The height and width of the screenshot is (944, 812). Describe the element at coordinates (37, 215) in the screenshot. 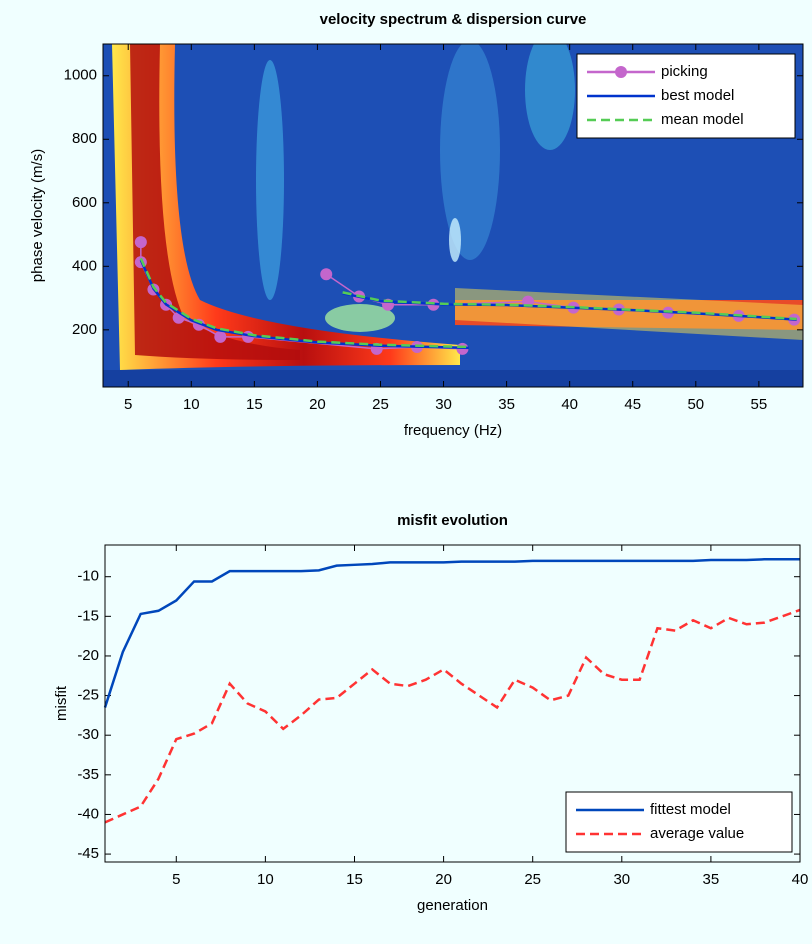

I see `y-axis-label: phase velocity (m/s)` at that location.